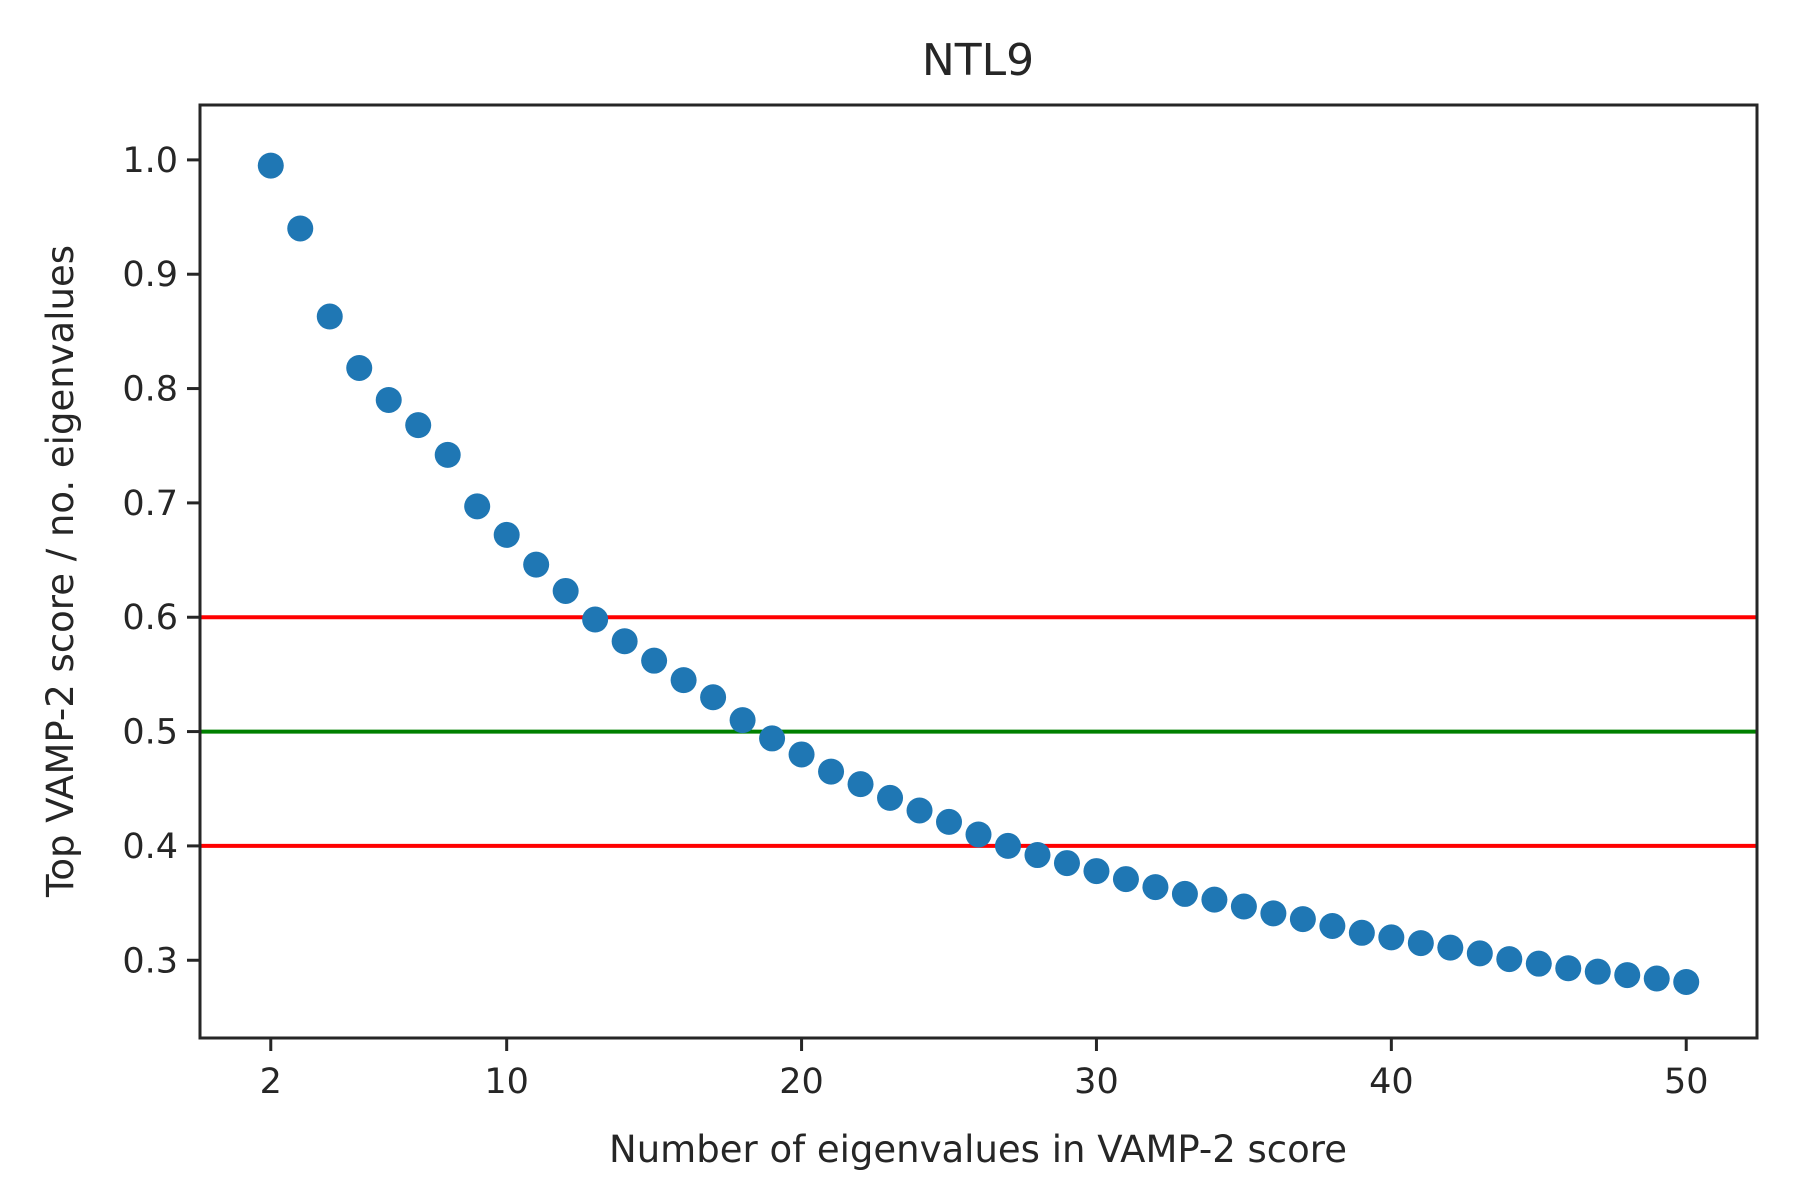 This screenshot has width=1800, height=1200. What do you see at coordinates (150, 733) in the screenshot?
I see `y-tick-label: 0.5` at bounding box center [150, 733].